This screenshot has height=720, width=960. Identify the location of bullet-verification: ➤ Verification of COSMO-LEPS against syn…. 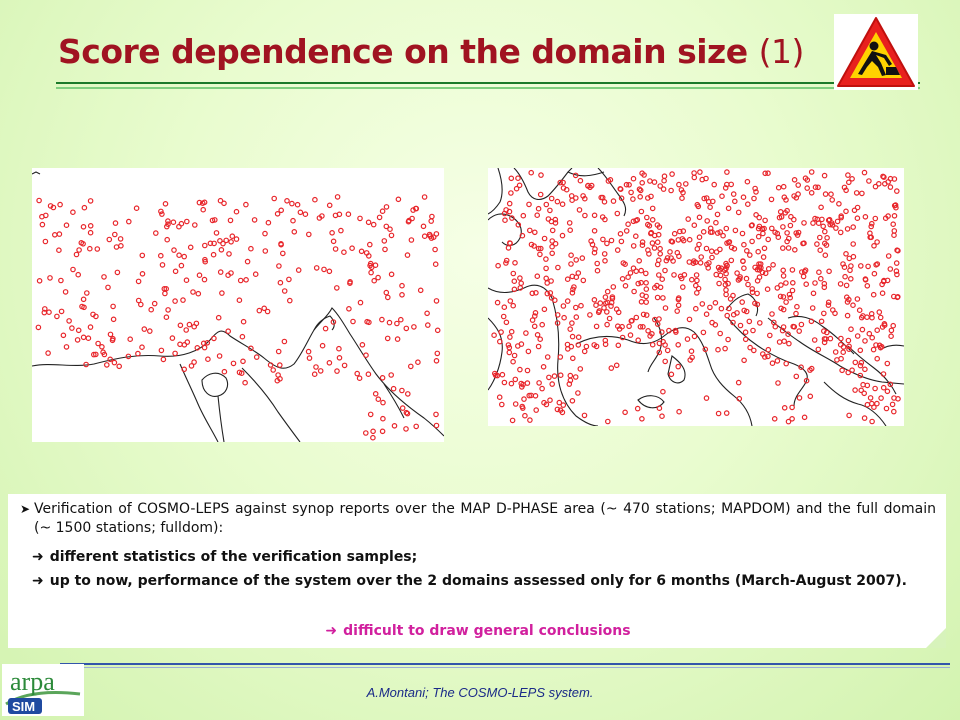
(478, 519).